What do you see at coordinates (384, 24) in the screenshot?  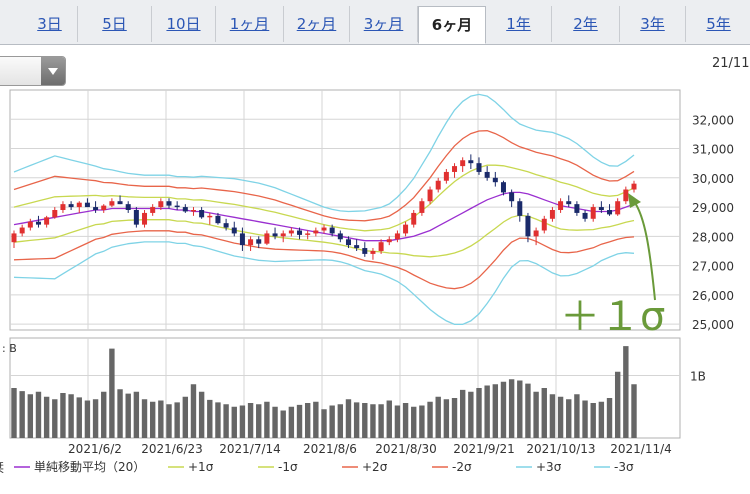 I see `tab-3-months: 3ヶ月` at bounding box center [384, 24].